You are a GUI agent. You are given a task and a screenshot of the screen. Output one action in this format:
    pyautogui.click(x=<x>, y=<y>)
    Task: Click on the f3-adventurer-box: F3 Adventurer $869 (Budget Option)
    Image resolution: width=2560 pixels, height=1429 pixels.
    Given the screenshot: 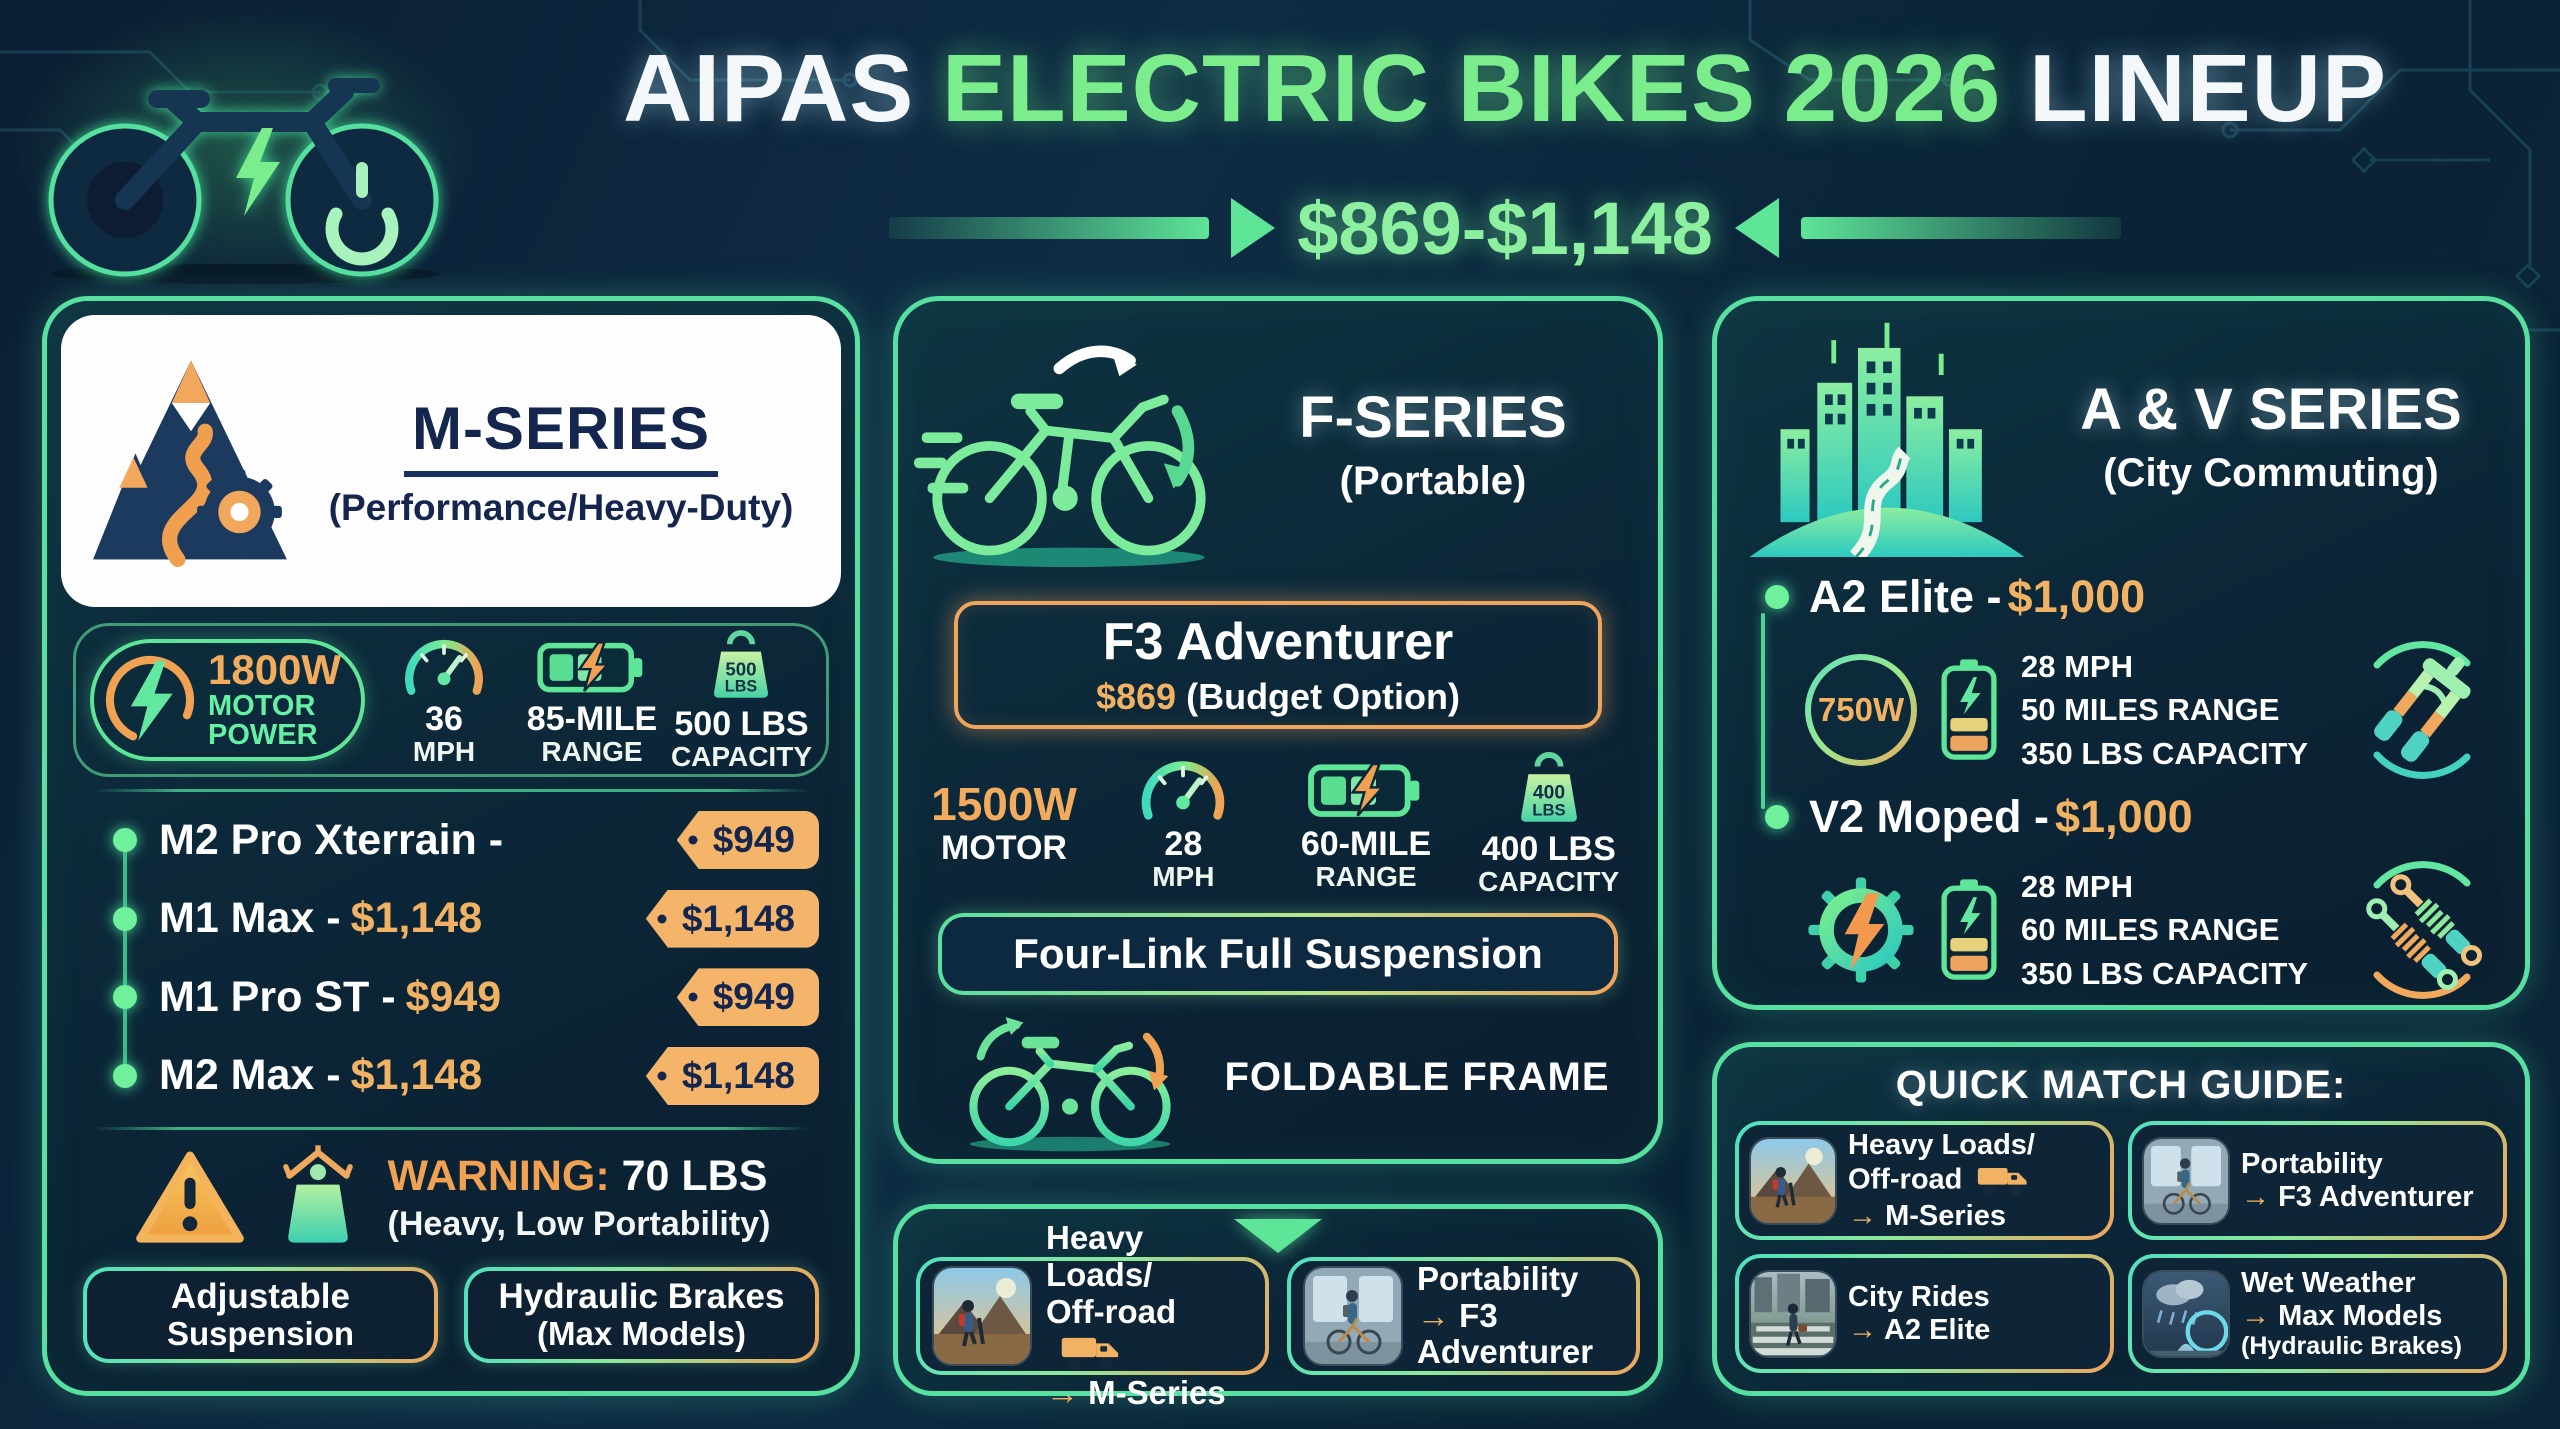 What is the action you would take?
    pyautogui.click(x=1278, y=665)
    